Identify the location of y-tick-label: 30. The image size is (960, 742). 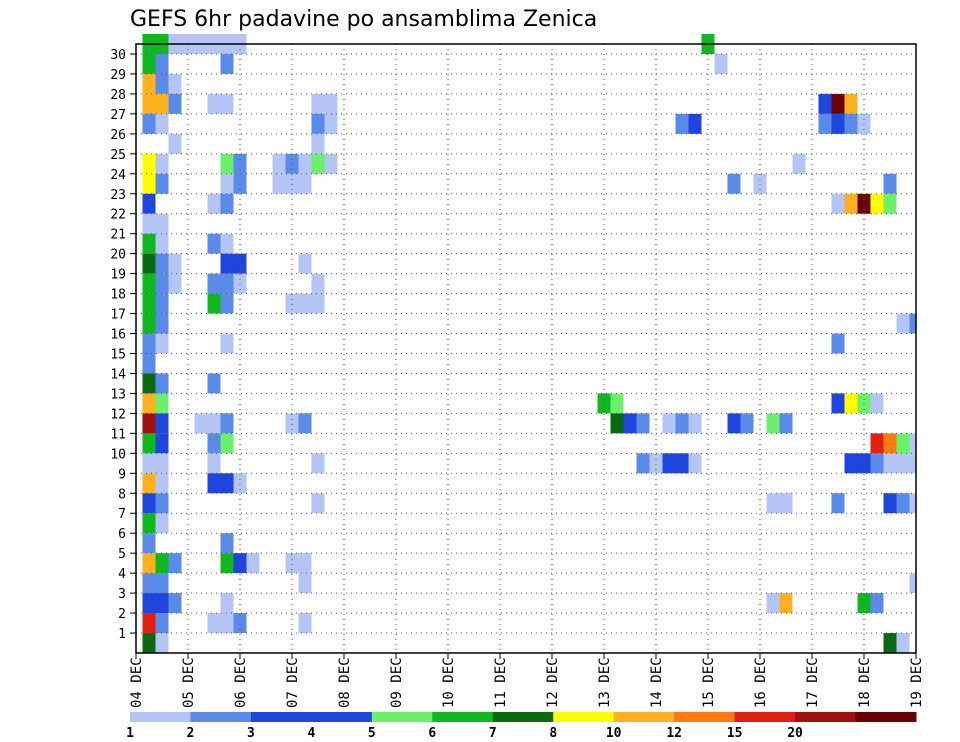
(118, 55).